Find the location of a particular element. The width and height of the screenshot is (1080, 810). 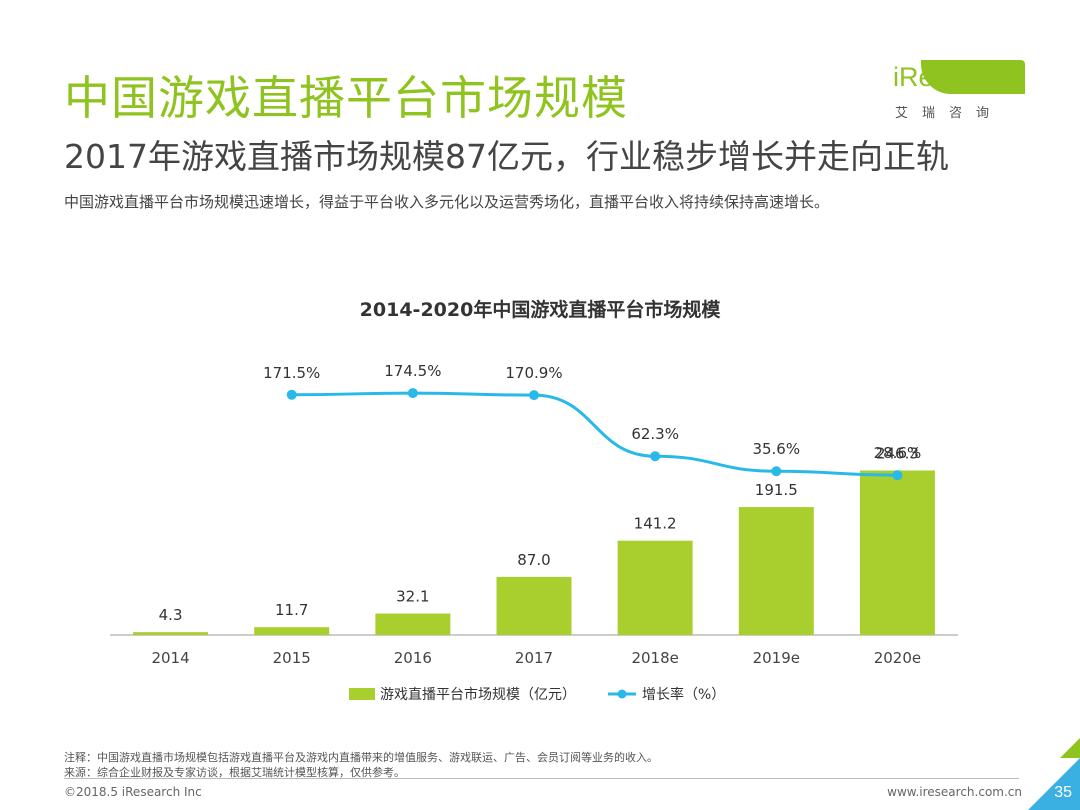

bar-2014 is located at coordinates (171, 633).